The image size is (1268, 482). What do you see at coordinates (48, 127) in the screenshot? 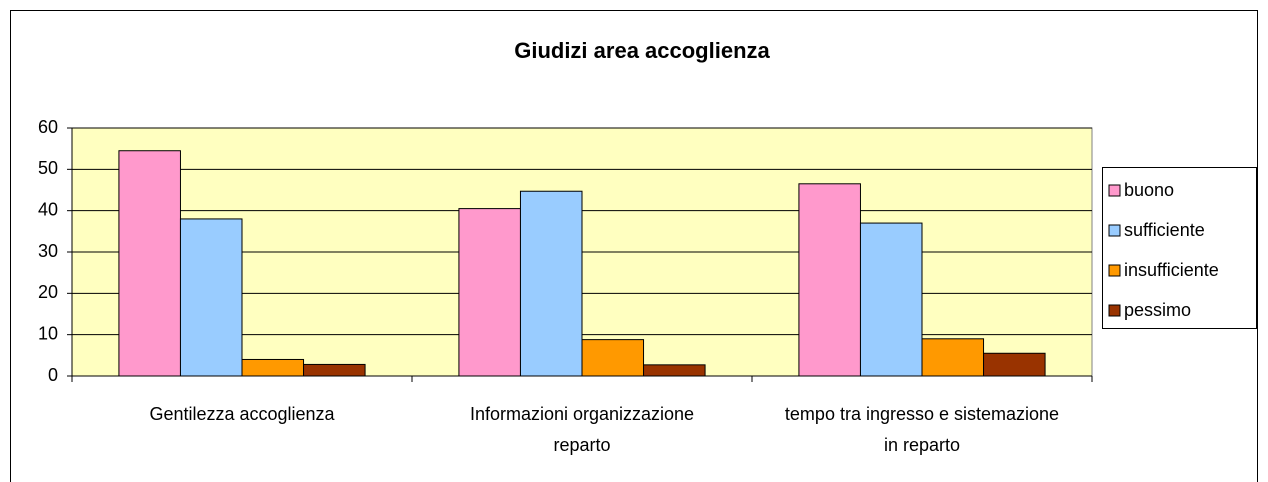
I see `y-tick-label: 60` at bounding box center [48, 127].